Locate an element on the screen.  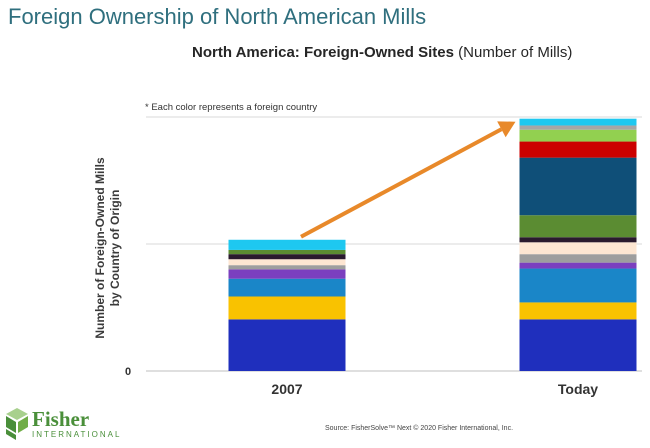
logo-subtitle: INTERNATIONAL is located at coordinates (77, 434).